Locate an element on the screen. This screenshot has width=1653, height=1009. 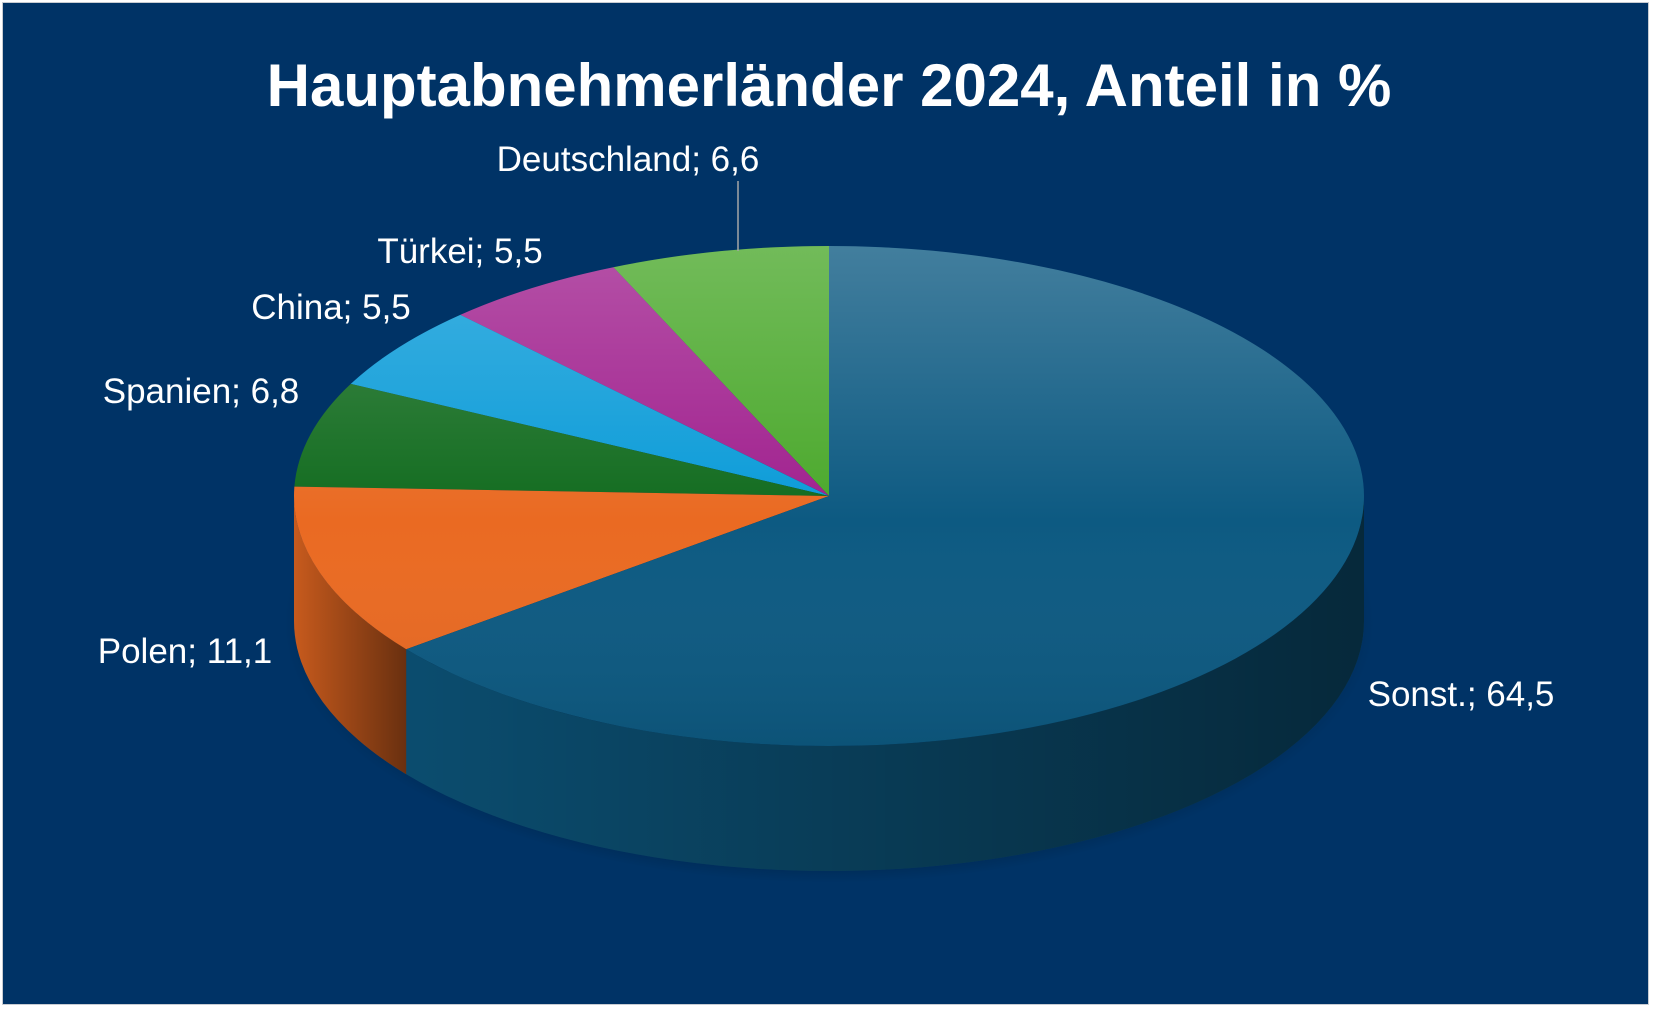
data-label-deutschland: Deutschland; 6,6 is located at coordinates (628, 159).